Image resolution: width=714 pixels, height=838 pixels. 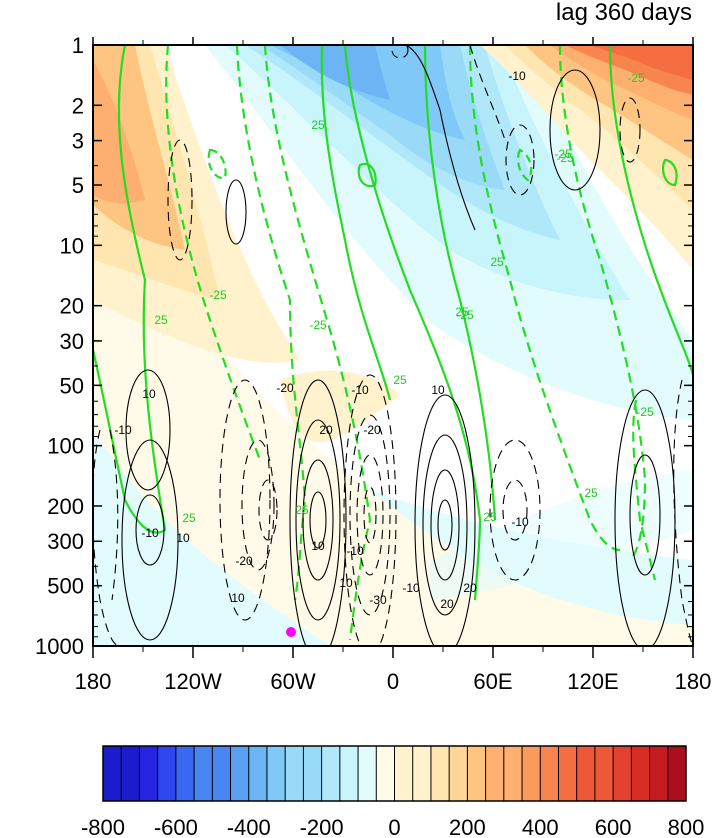 What do you see at coordinates (65, 506) in the screenshot?
I see `y-tick-label: 200` at bounding box center [65, 506].